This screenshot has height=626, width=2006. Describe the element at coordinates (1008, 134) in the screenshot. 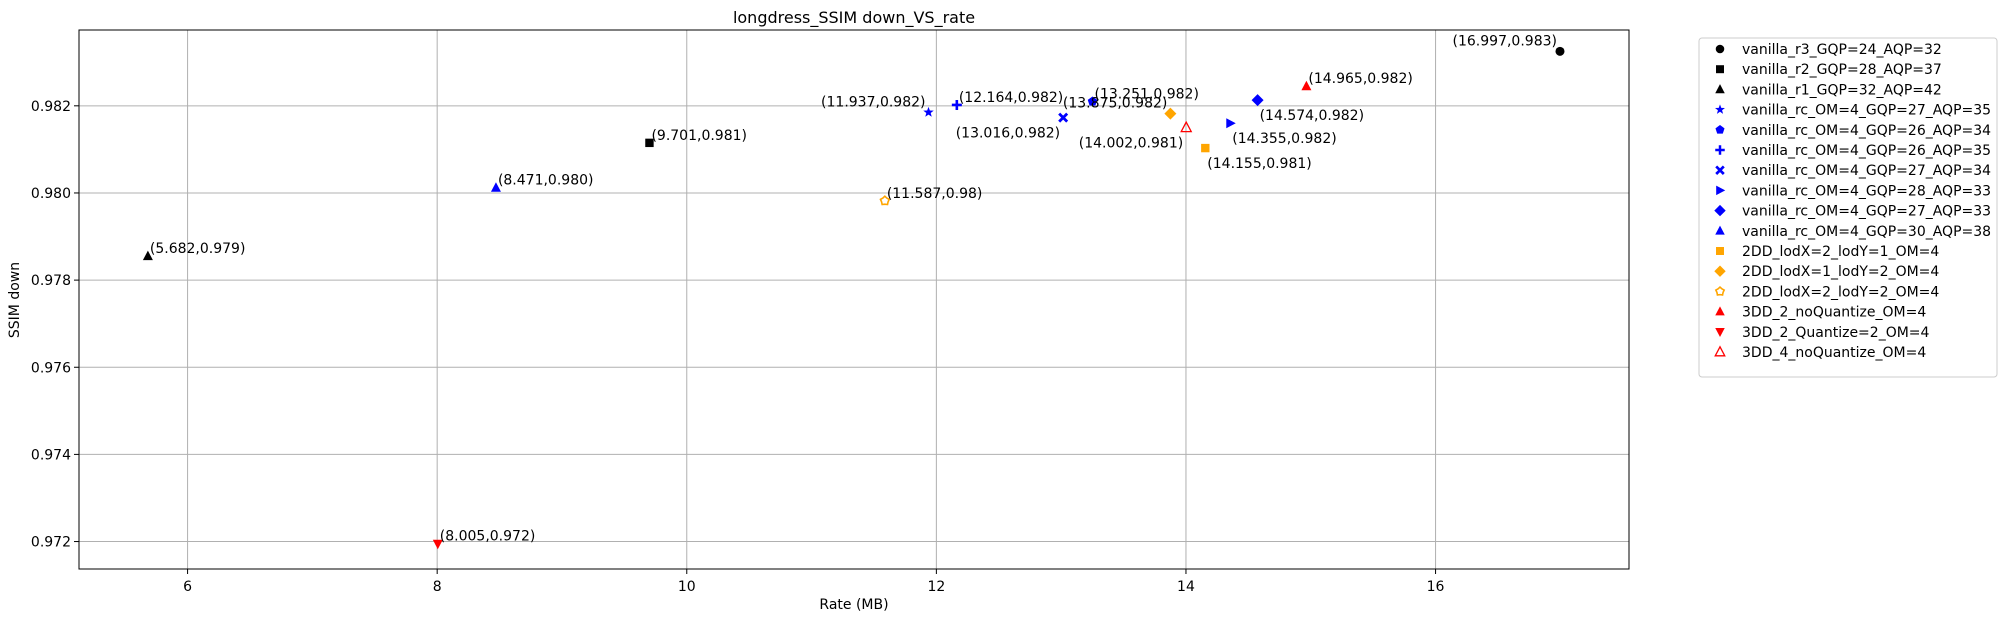

I see `point-label: (13.016,0.982)` at that location.